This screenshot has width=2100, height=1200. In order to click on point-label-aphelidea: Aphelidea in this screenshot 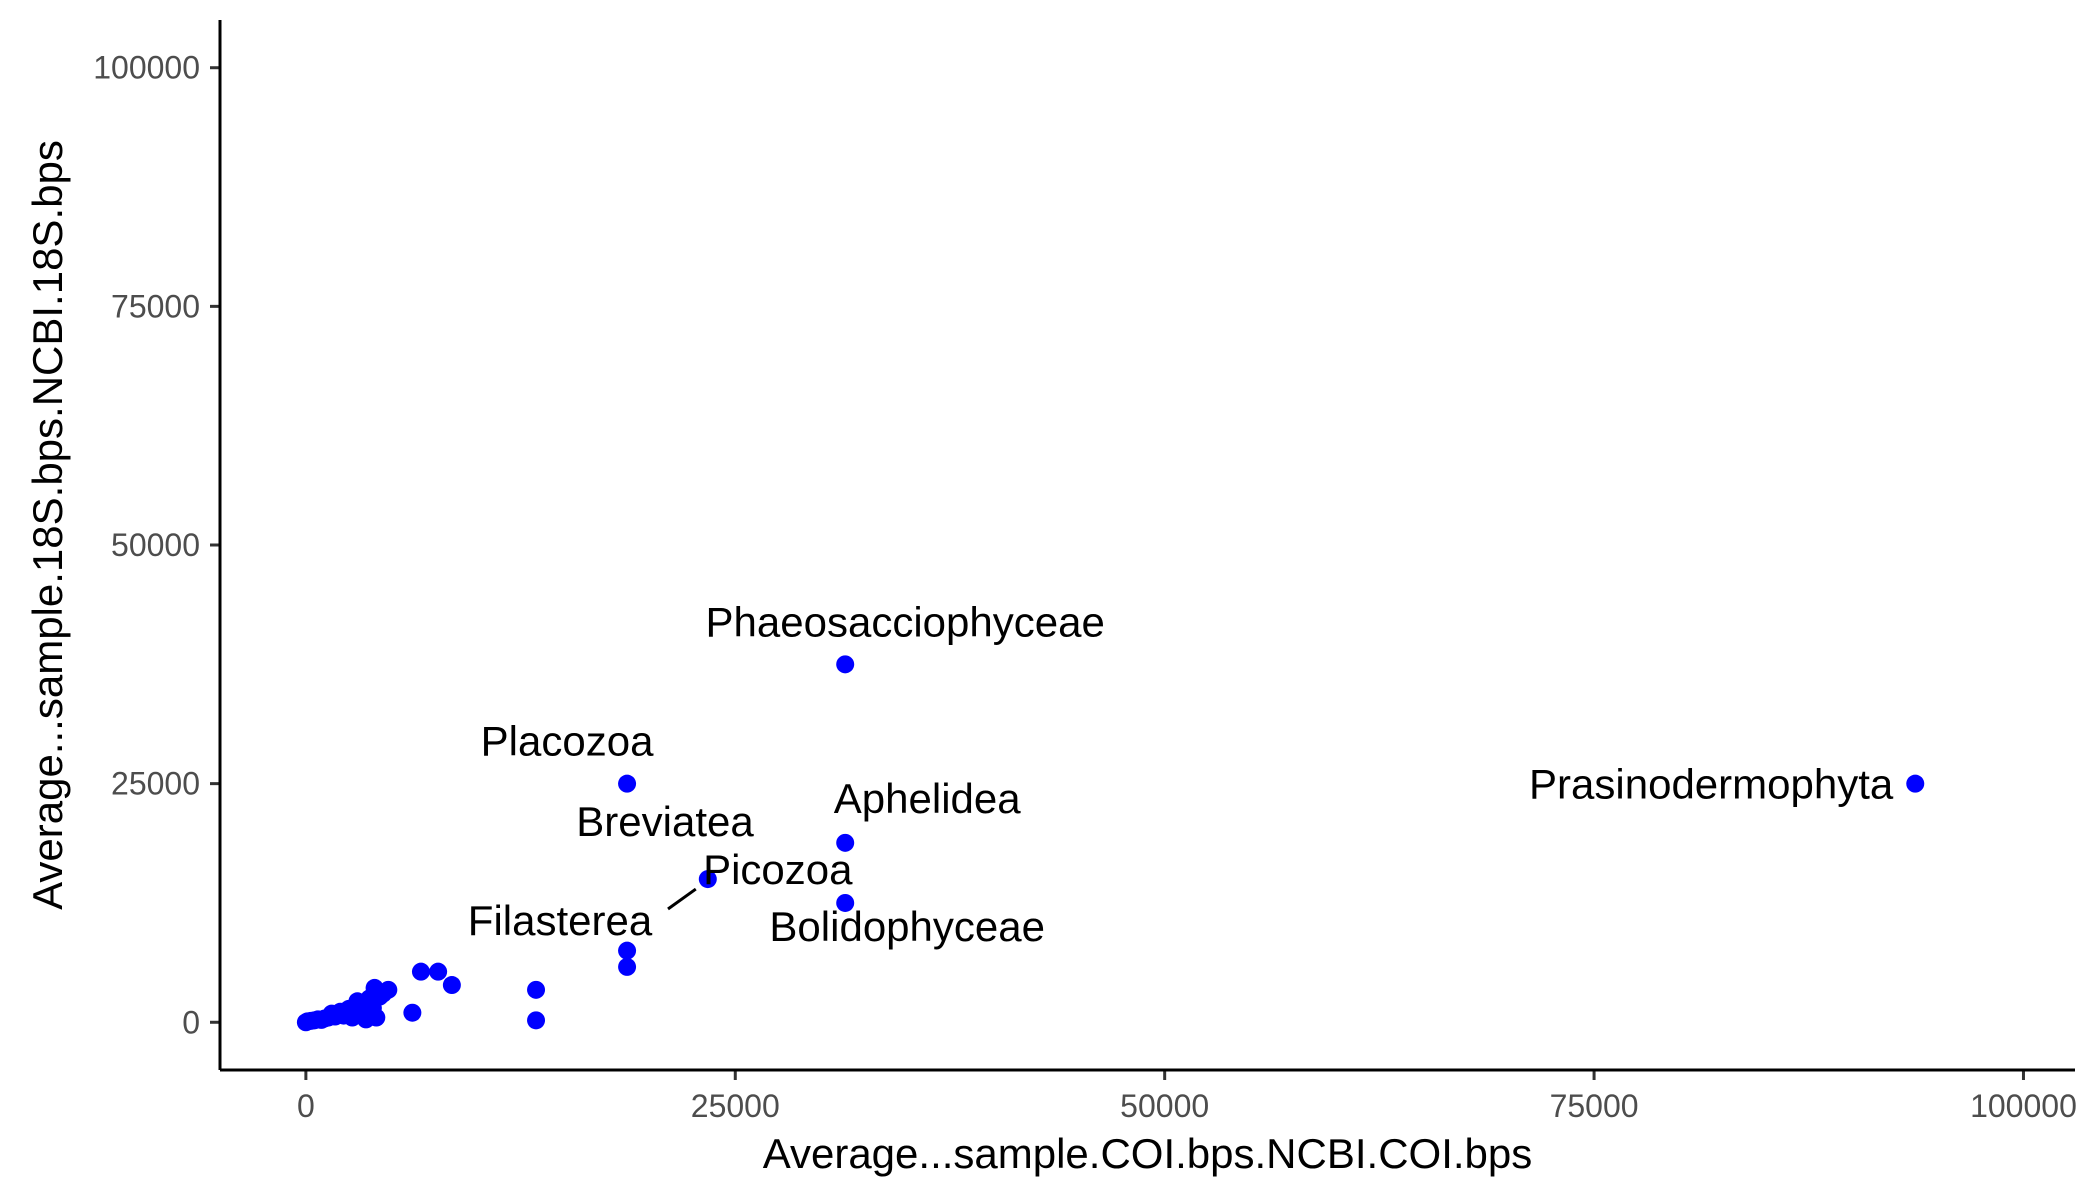, I will do `click(927, 798)`.